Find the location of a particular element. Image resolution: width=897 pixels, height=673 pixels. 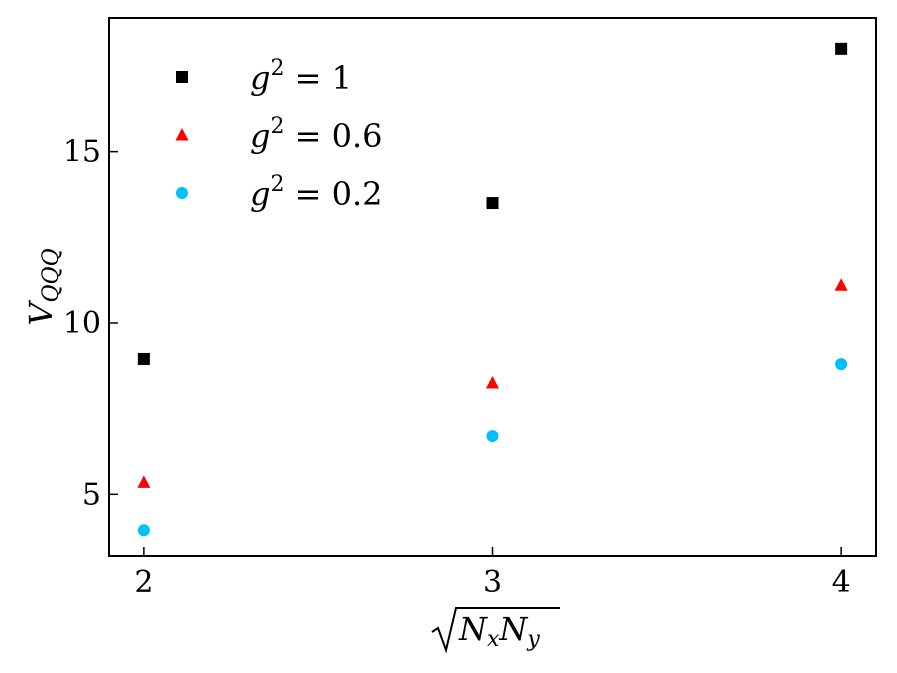

x-axis-label: NxNy is located at coordinates (495, 630).